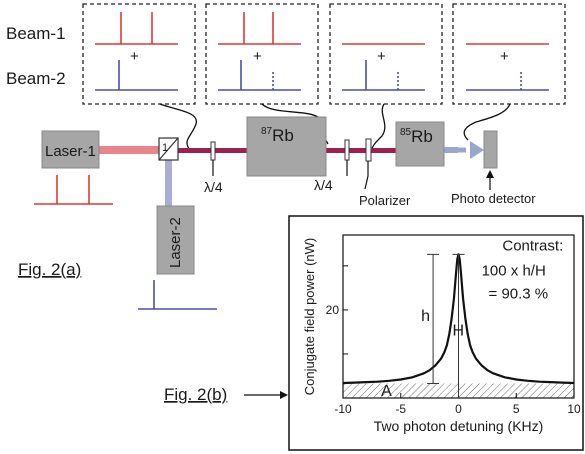 This screenshot has width=585, height=454. Describe the element at coordinates (333, 310) in the screenshot. I see `y-tick-label-1: 20` at that location.